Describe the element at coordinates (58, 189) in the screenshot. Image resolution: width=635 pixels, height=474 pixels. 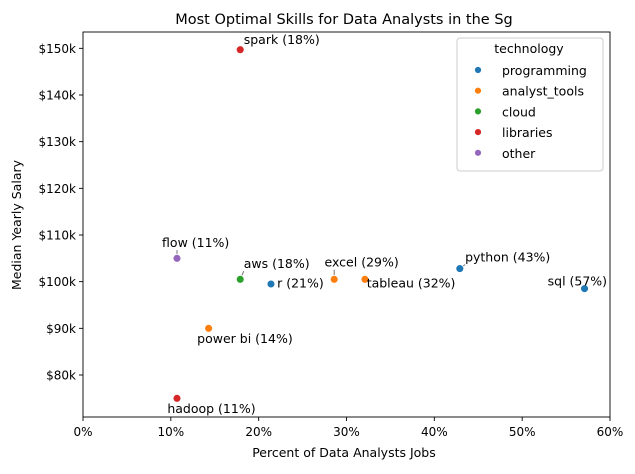
I see `y-tick-label: $120k` at that location.